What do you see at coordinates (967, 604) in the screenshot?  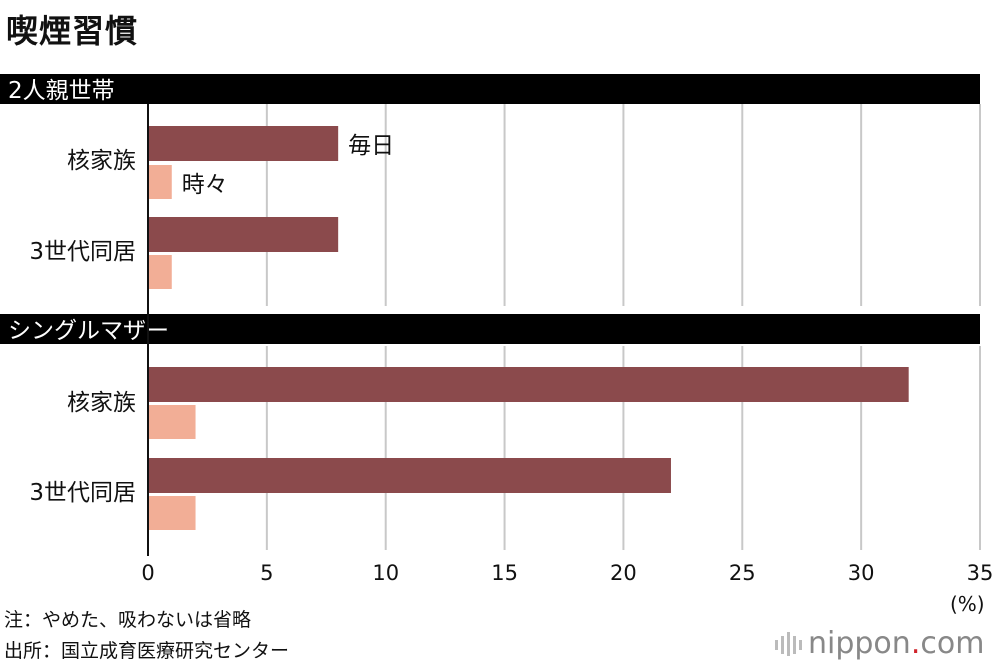 I see `axis-unit: (%)` at bounding box center [967, 604].